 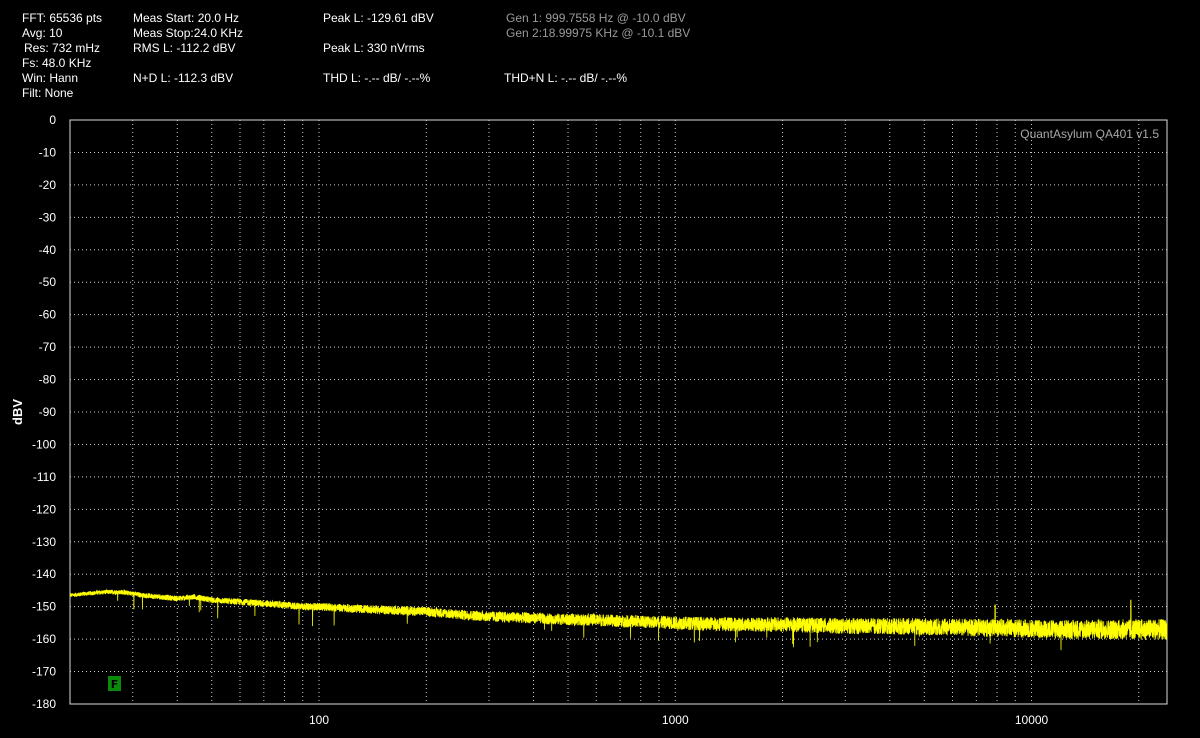 I want to click on y-tick-label: -170, so click(x=44, y=672).